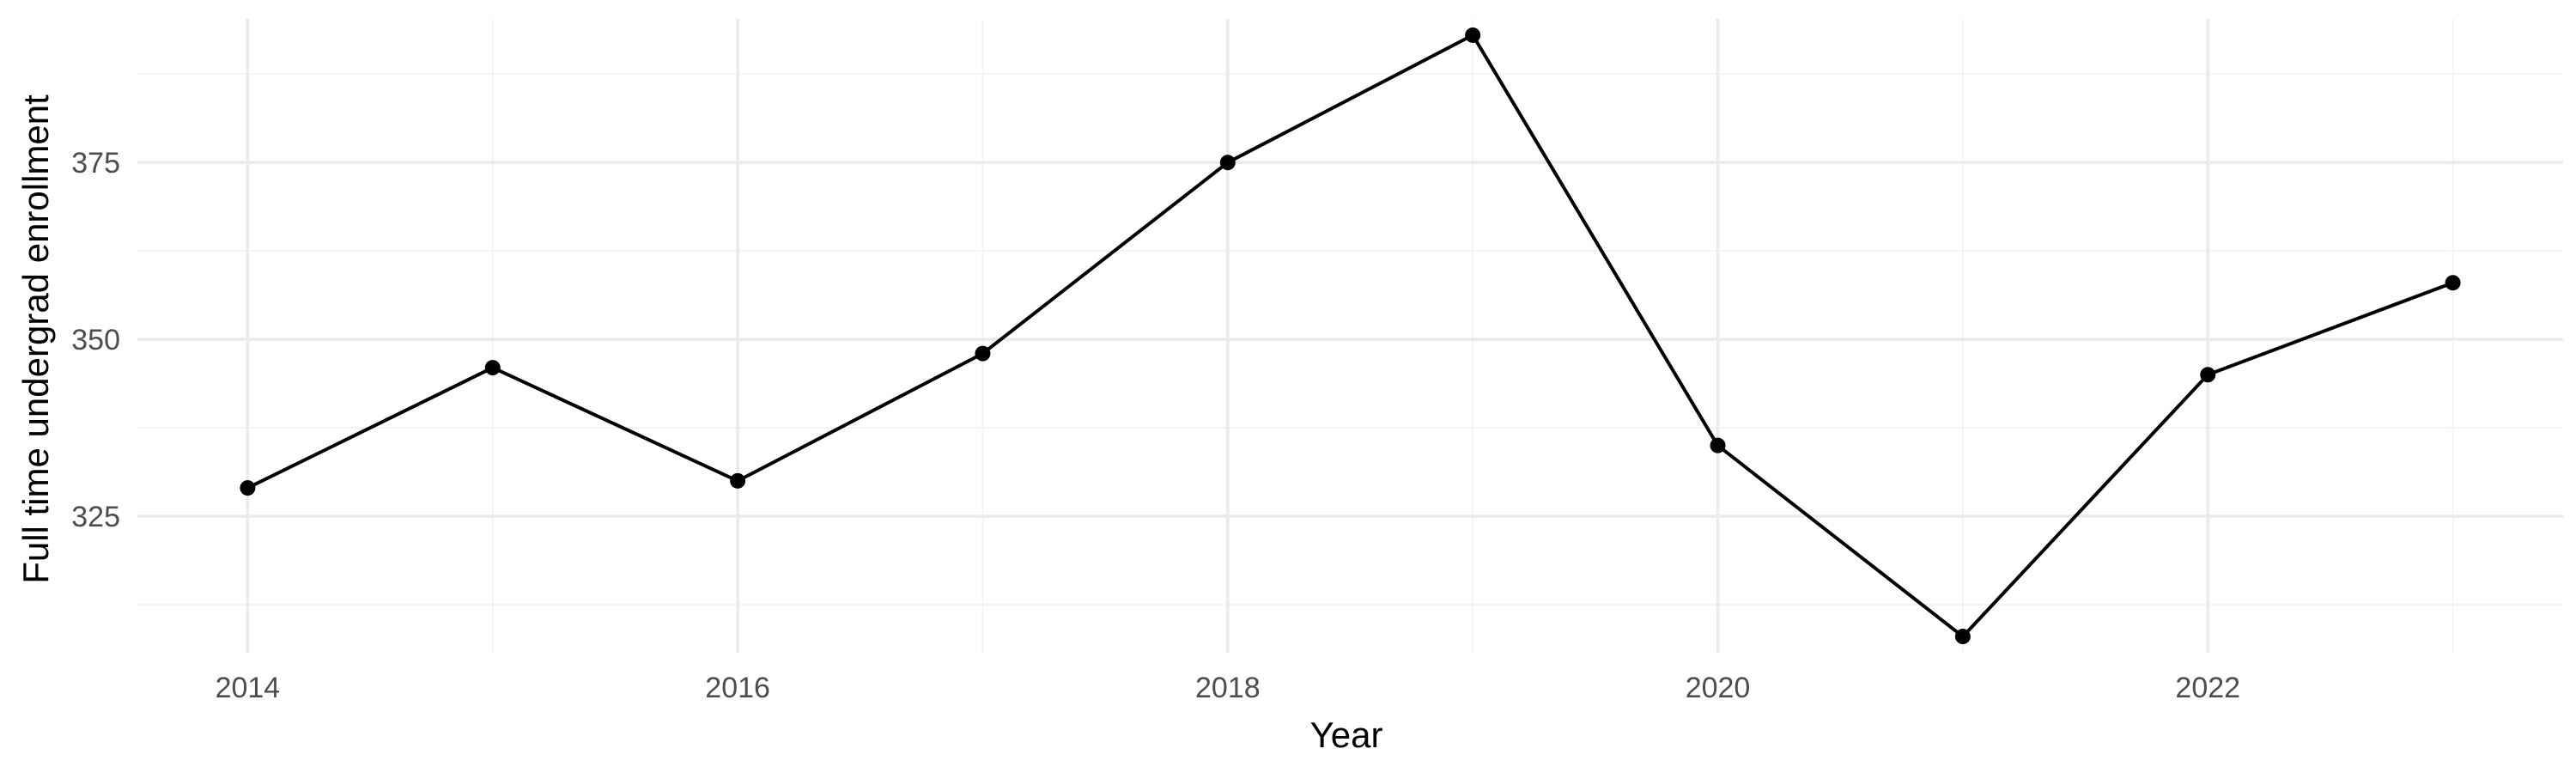  What do you see at coordinates (1962, 637) in the screenshot?
I see `data-point-2021` at bounding box center [1962, 637].